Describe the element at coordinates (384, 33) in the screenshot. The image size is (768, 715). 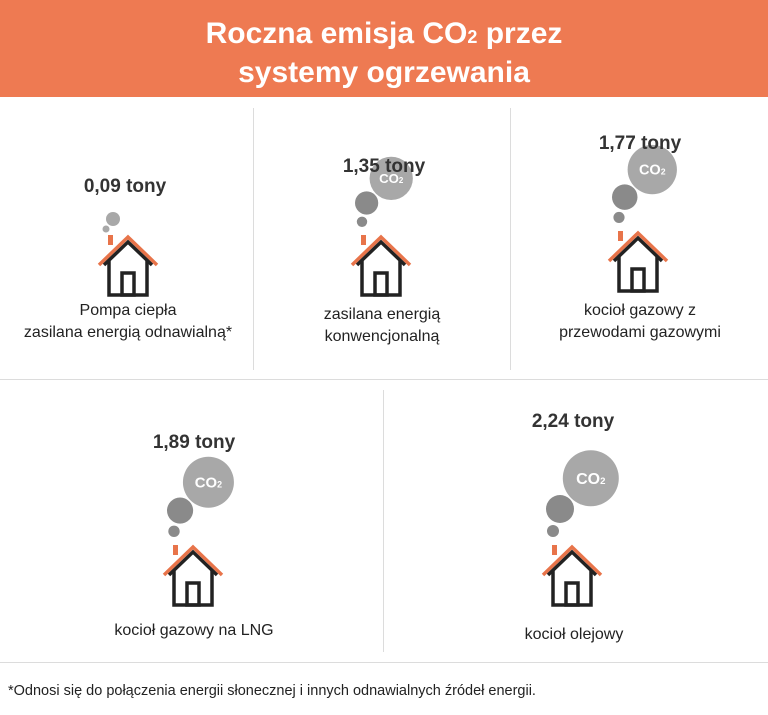
I see `chart-title: Roczna emisja CO2 przez` at that location.